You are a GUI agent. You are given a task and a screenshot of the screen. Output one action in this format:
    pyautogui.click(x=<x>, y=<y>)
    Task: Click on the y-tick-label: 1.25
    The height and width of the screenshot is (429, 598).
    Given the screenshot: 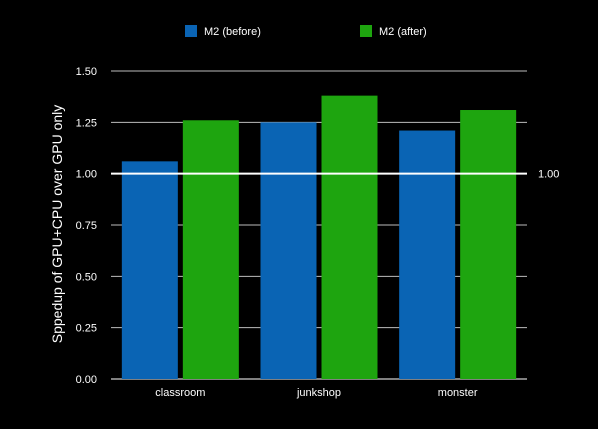 What is the action you would take?
    pyautogui.click(x=86, y=123)
    